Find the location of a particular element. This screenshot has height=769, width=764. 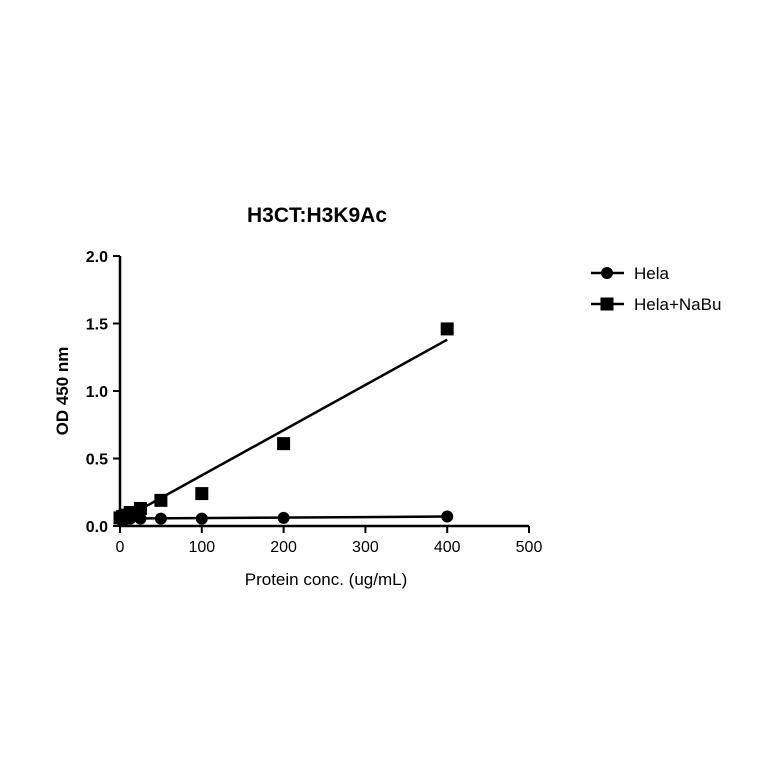

y-axis-label: OD 450 nm is located at coordinates (62, 391).